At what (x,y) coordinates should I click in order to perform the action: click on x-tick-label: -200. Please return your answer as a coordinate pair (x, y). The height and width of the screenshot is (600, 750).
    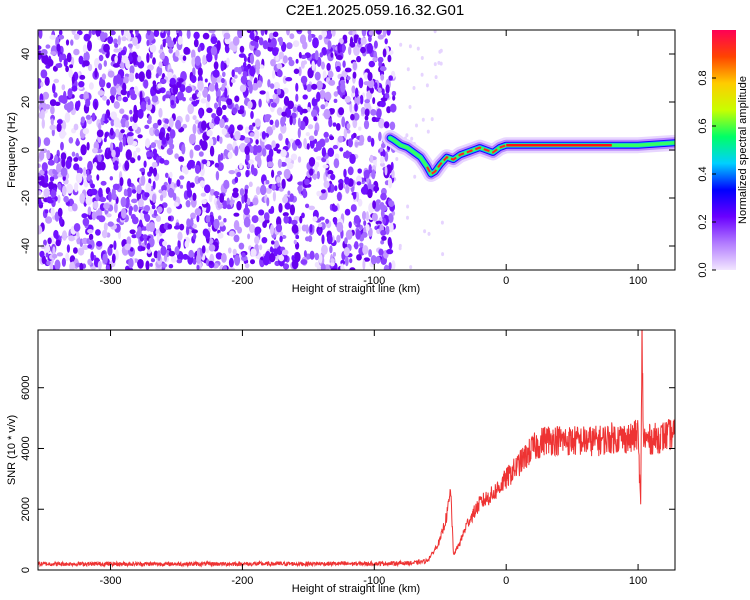
    Looking at the image, I should click on (242, 581).